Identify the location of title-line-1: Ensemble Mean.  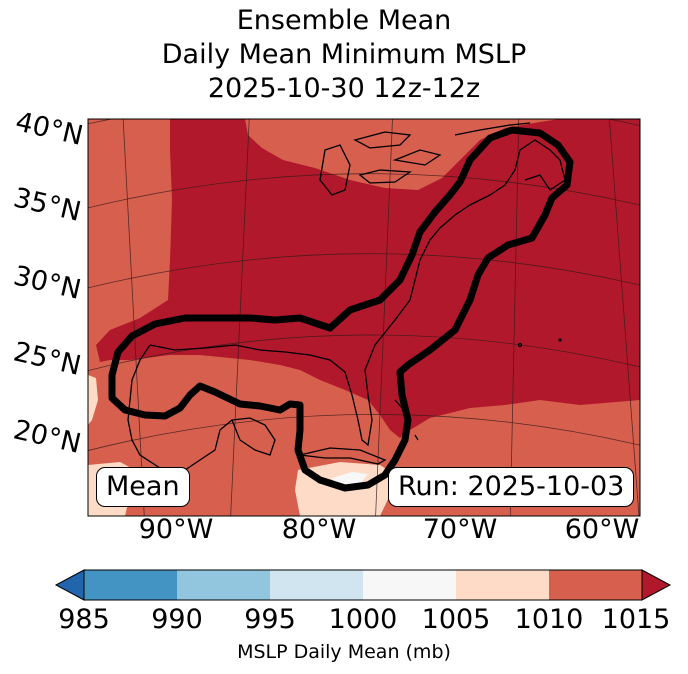
(344, 20).